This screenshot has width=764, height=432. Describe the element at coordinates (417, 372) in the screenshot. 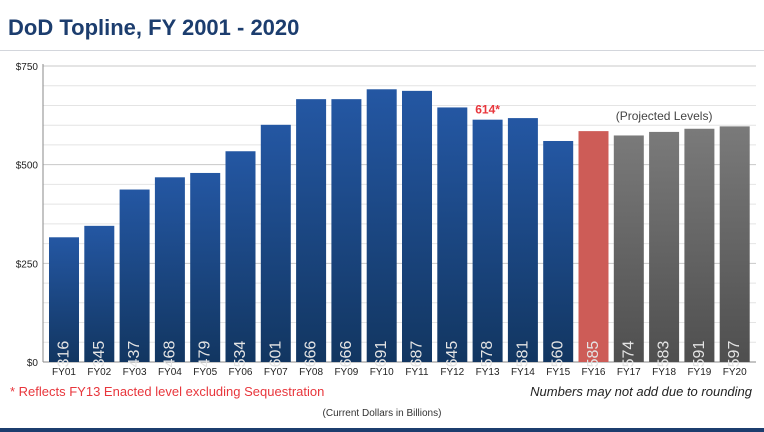

I see `x-tick-label: FY11` at that location.